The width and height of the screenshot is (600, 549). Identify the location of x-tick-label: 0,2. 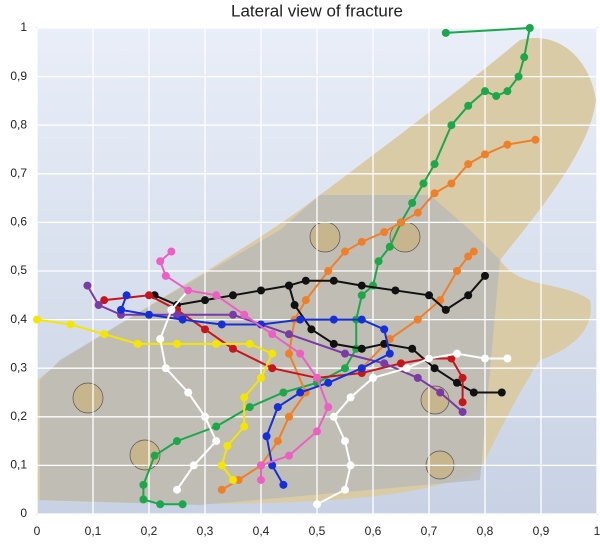
(149, 531).